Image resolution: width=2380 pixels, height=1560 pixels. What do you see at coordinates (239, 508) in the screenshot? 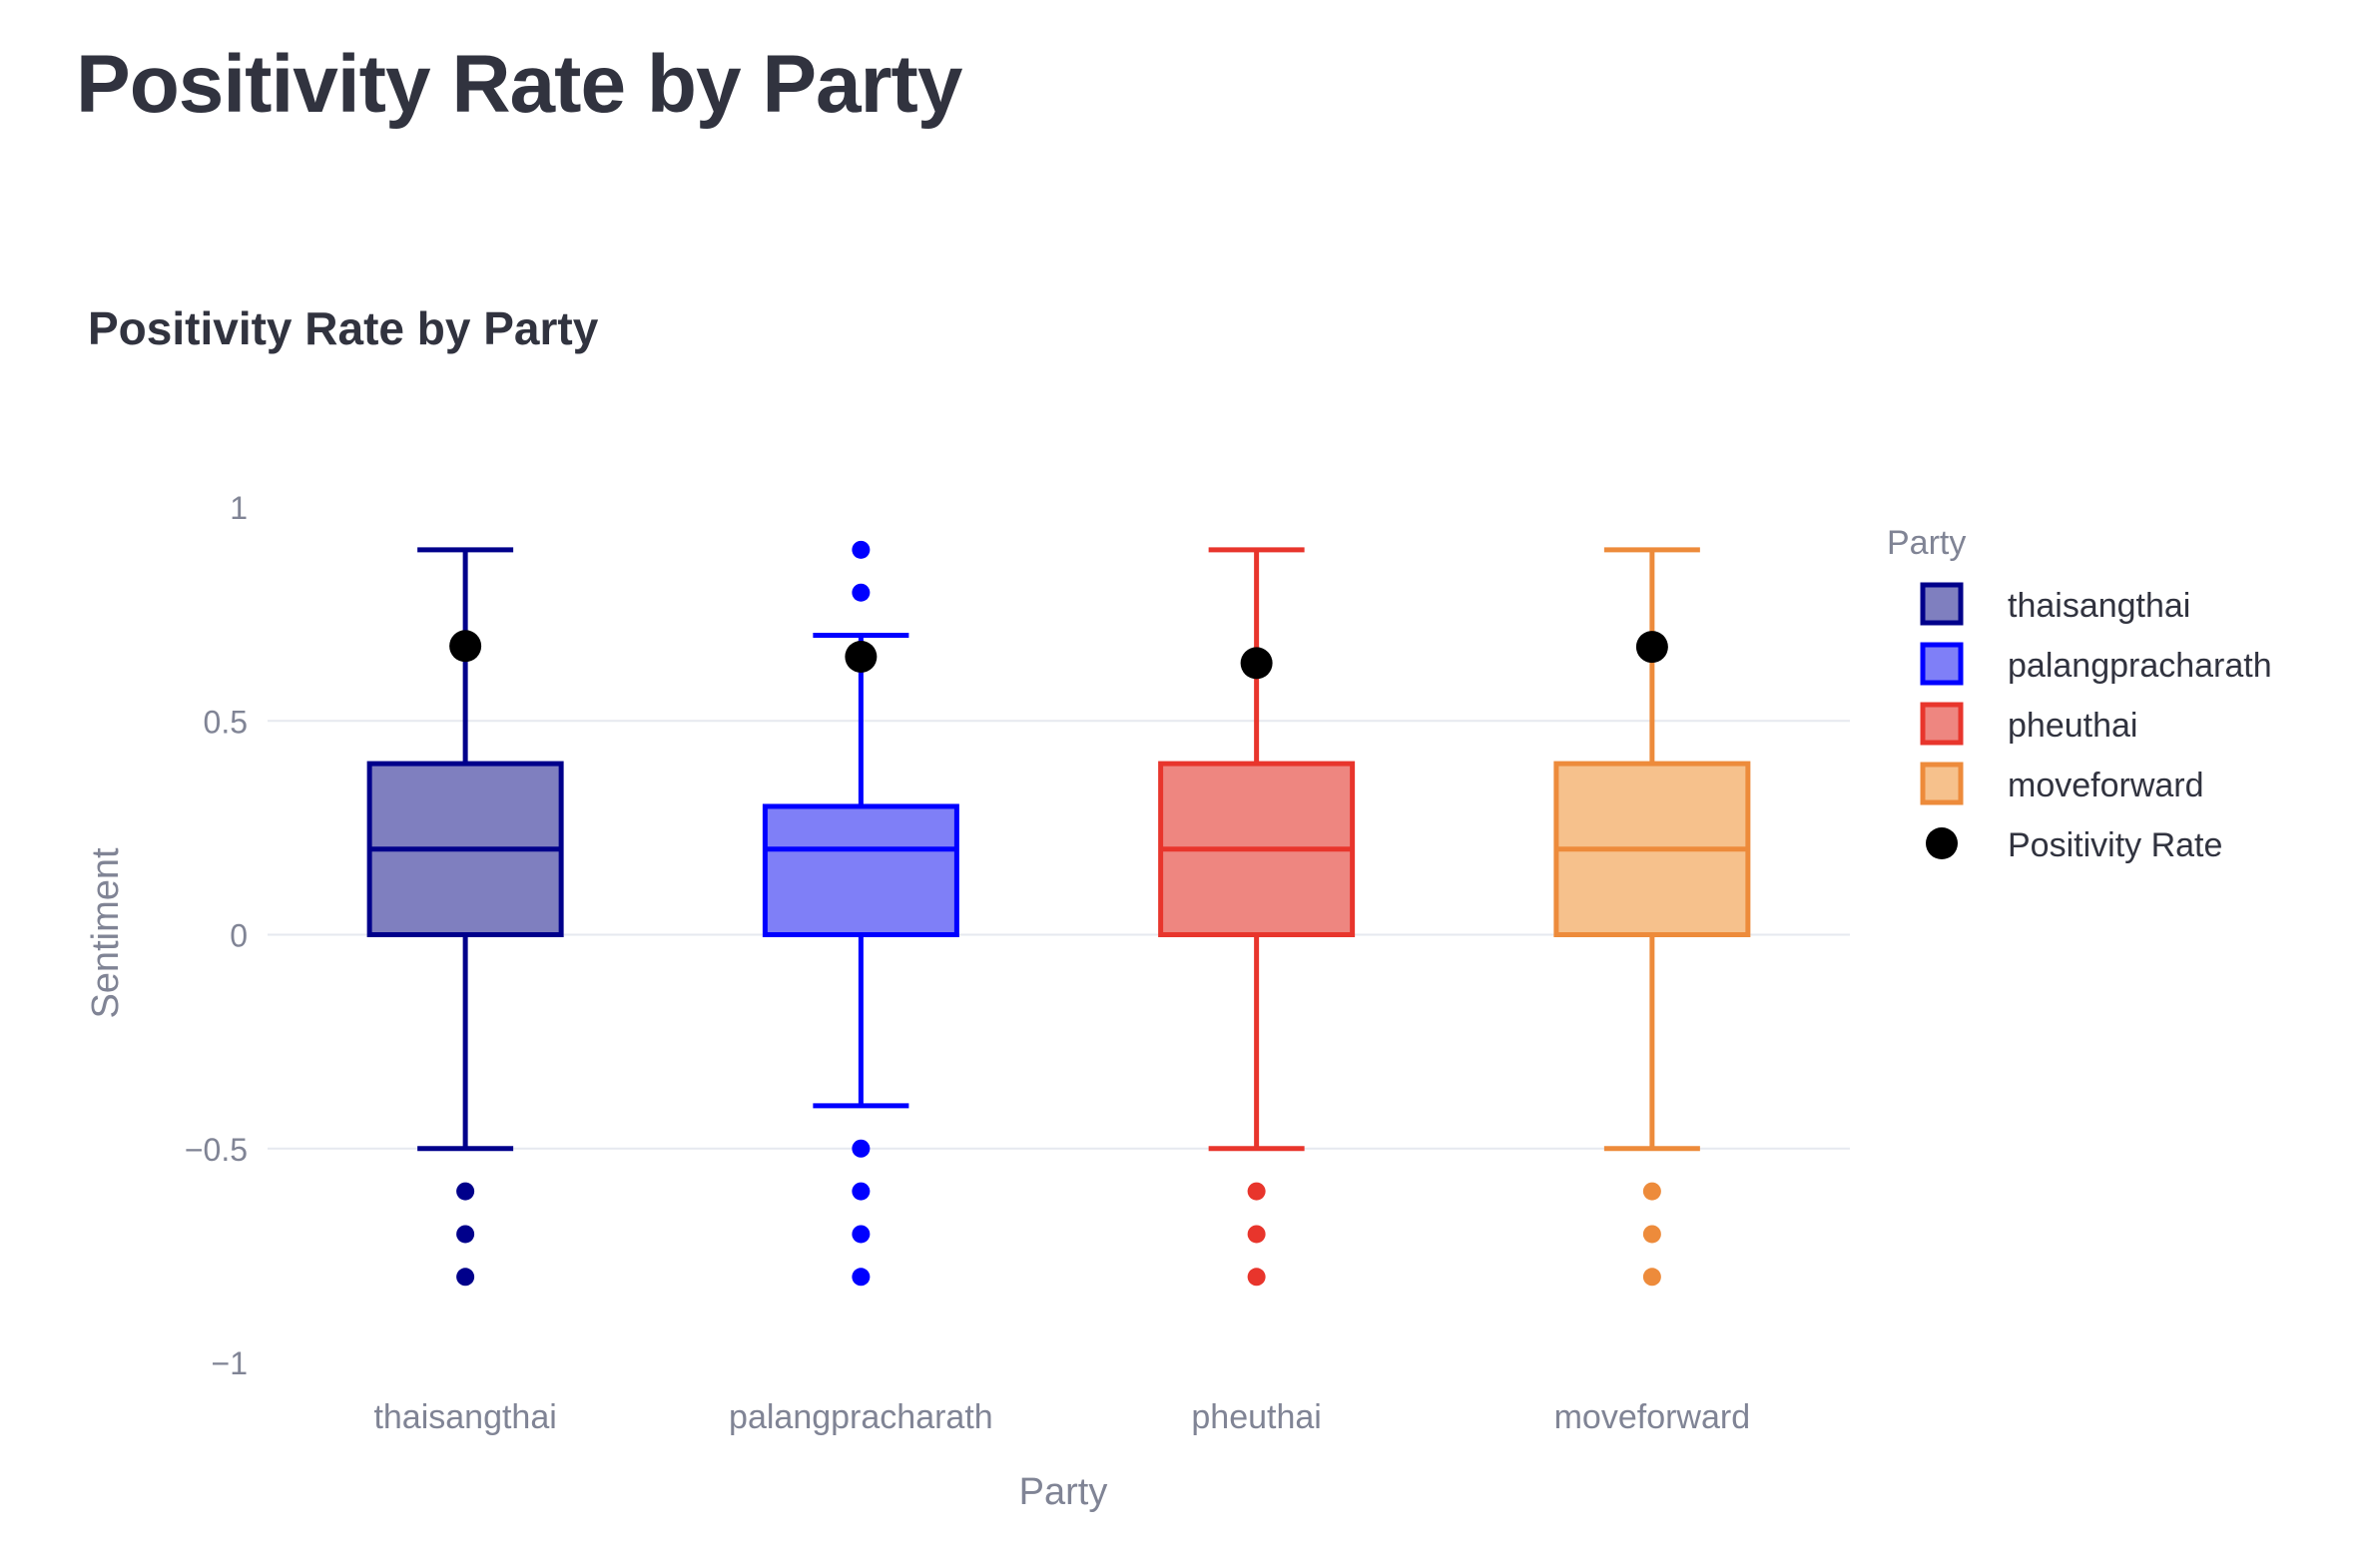
I see `y-tick-label: 1` at bounding box center [239, 508].